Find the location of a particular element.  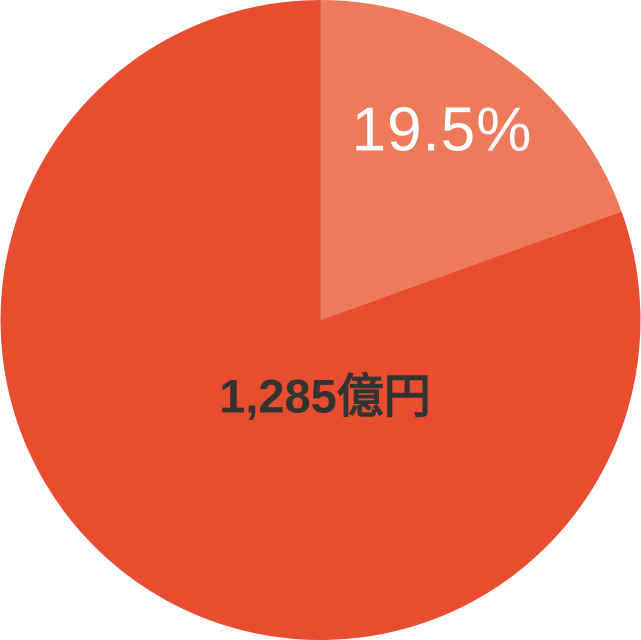

center-value-label: 1,285億円 is located at coordinates (325, 396).